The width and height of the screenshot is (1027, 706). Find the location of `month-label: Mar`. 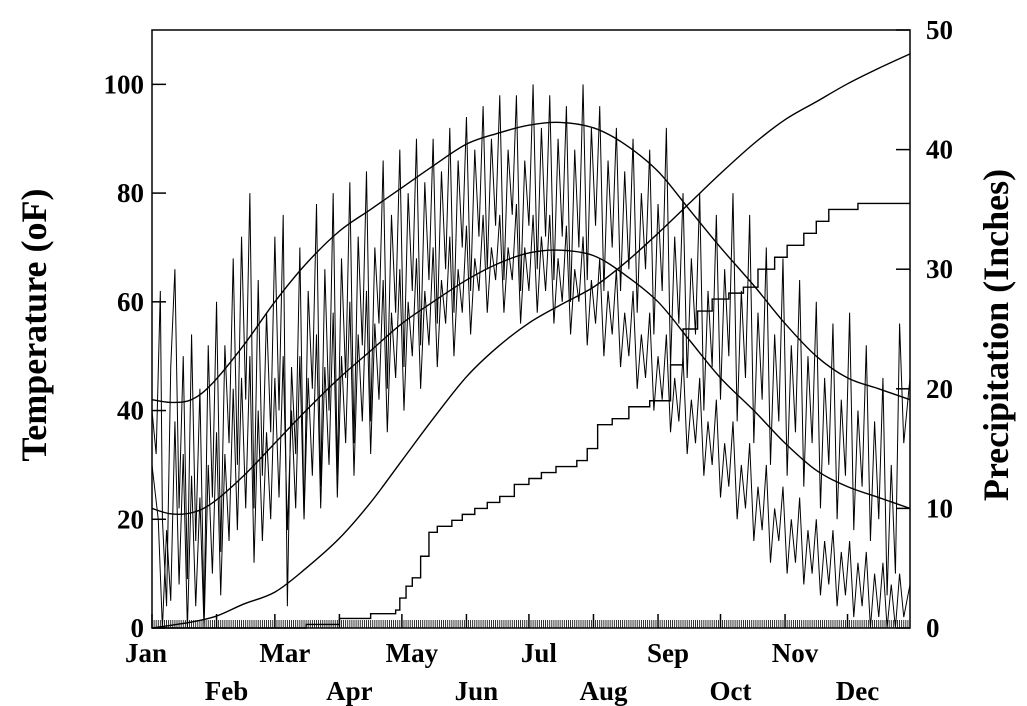

month-label: Mar is located at coordinates (284, 653).